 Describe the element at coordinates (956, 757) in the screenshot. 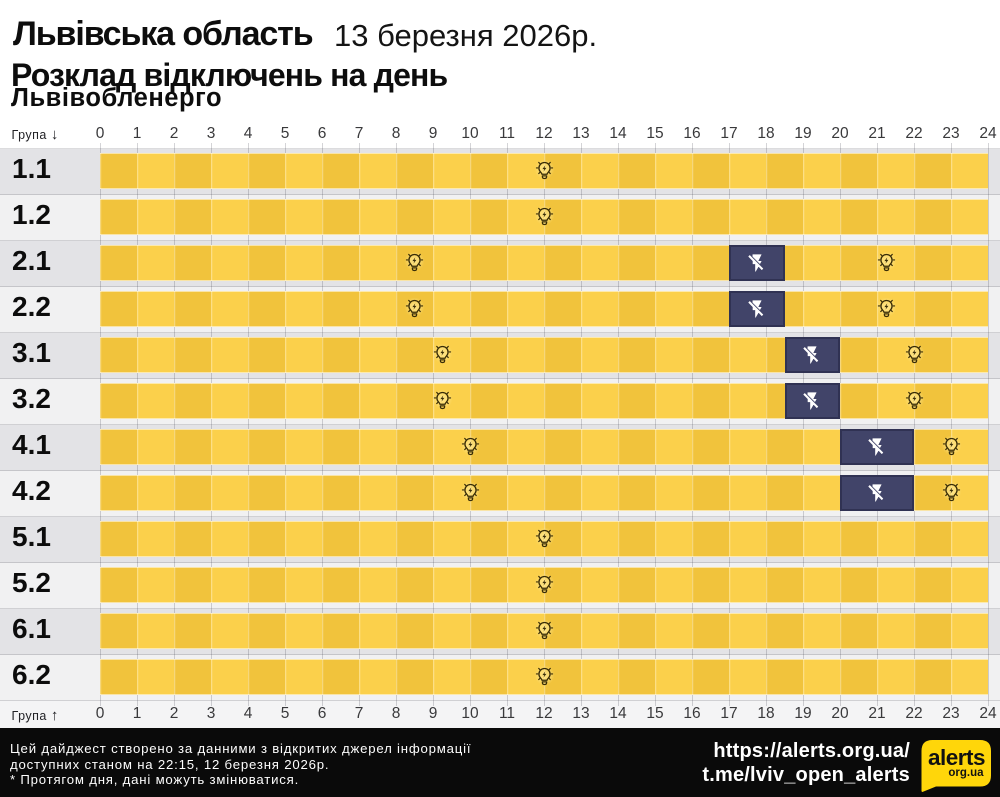

I see `svg-text: alerts` at that location.